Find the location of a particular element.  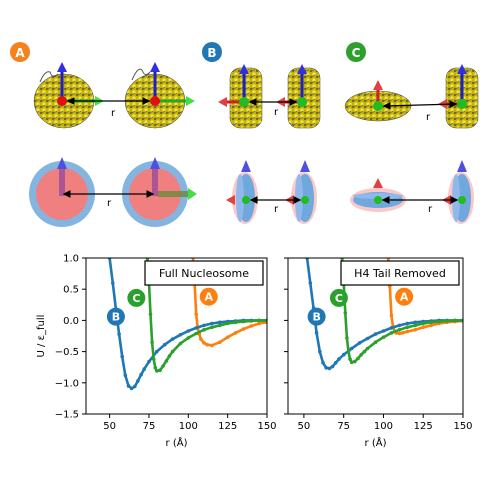

center-dot-a1 is located at coordinates (62, 101).